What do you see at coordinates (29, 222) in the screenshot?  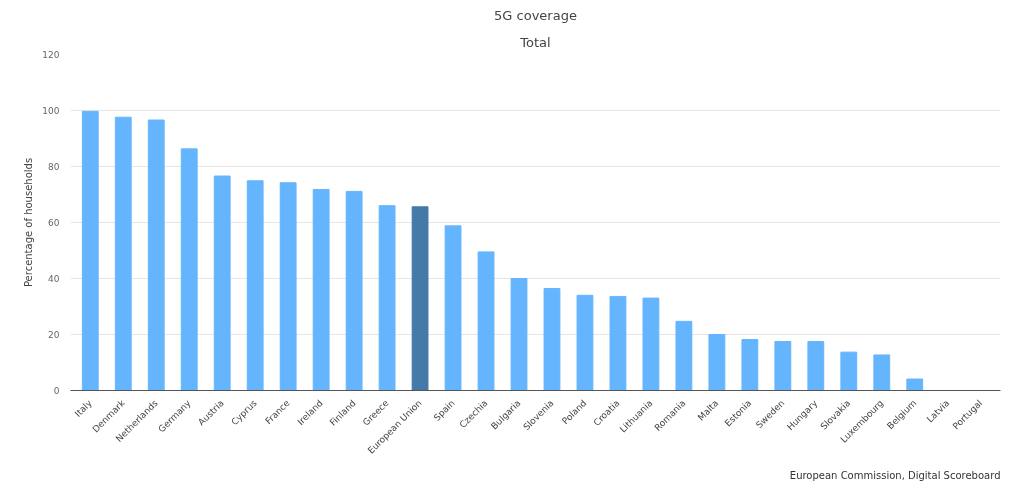 I see `y-axis-title: Percentage of households` at bounding box center [29, 222].